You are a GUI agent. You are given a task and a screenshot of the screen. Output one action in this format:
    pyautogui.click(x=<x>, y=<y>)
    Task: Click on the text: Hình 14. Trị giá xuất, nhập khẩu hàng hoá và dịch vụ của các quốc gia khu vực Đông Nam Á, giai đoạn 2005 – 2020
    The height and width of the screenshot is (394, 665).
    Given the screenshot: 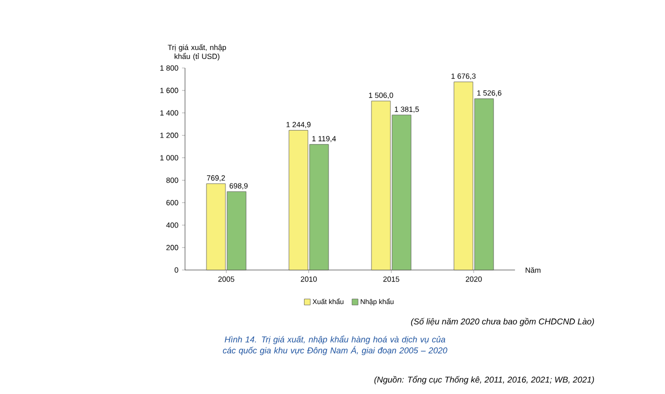 What is the action you would take?
    pyautogui.click(x=335, y=346)
    